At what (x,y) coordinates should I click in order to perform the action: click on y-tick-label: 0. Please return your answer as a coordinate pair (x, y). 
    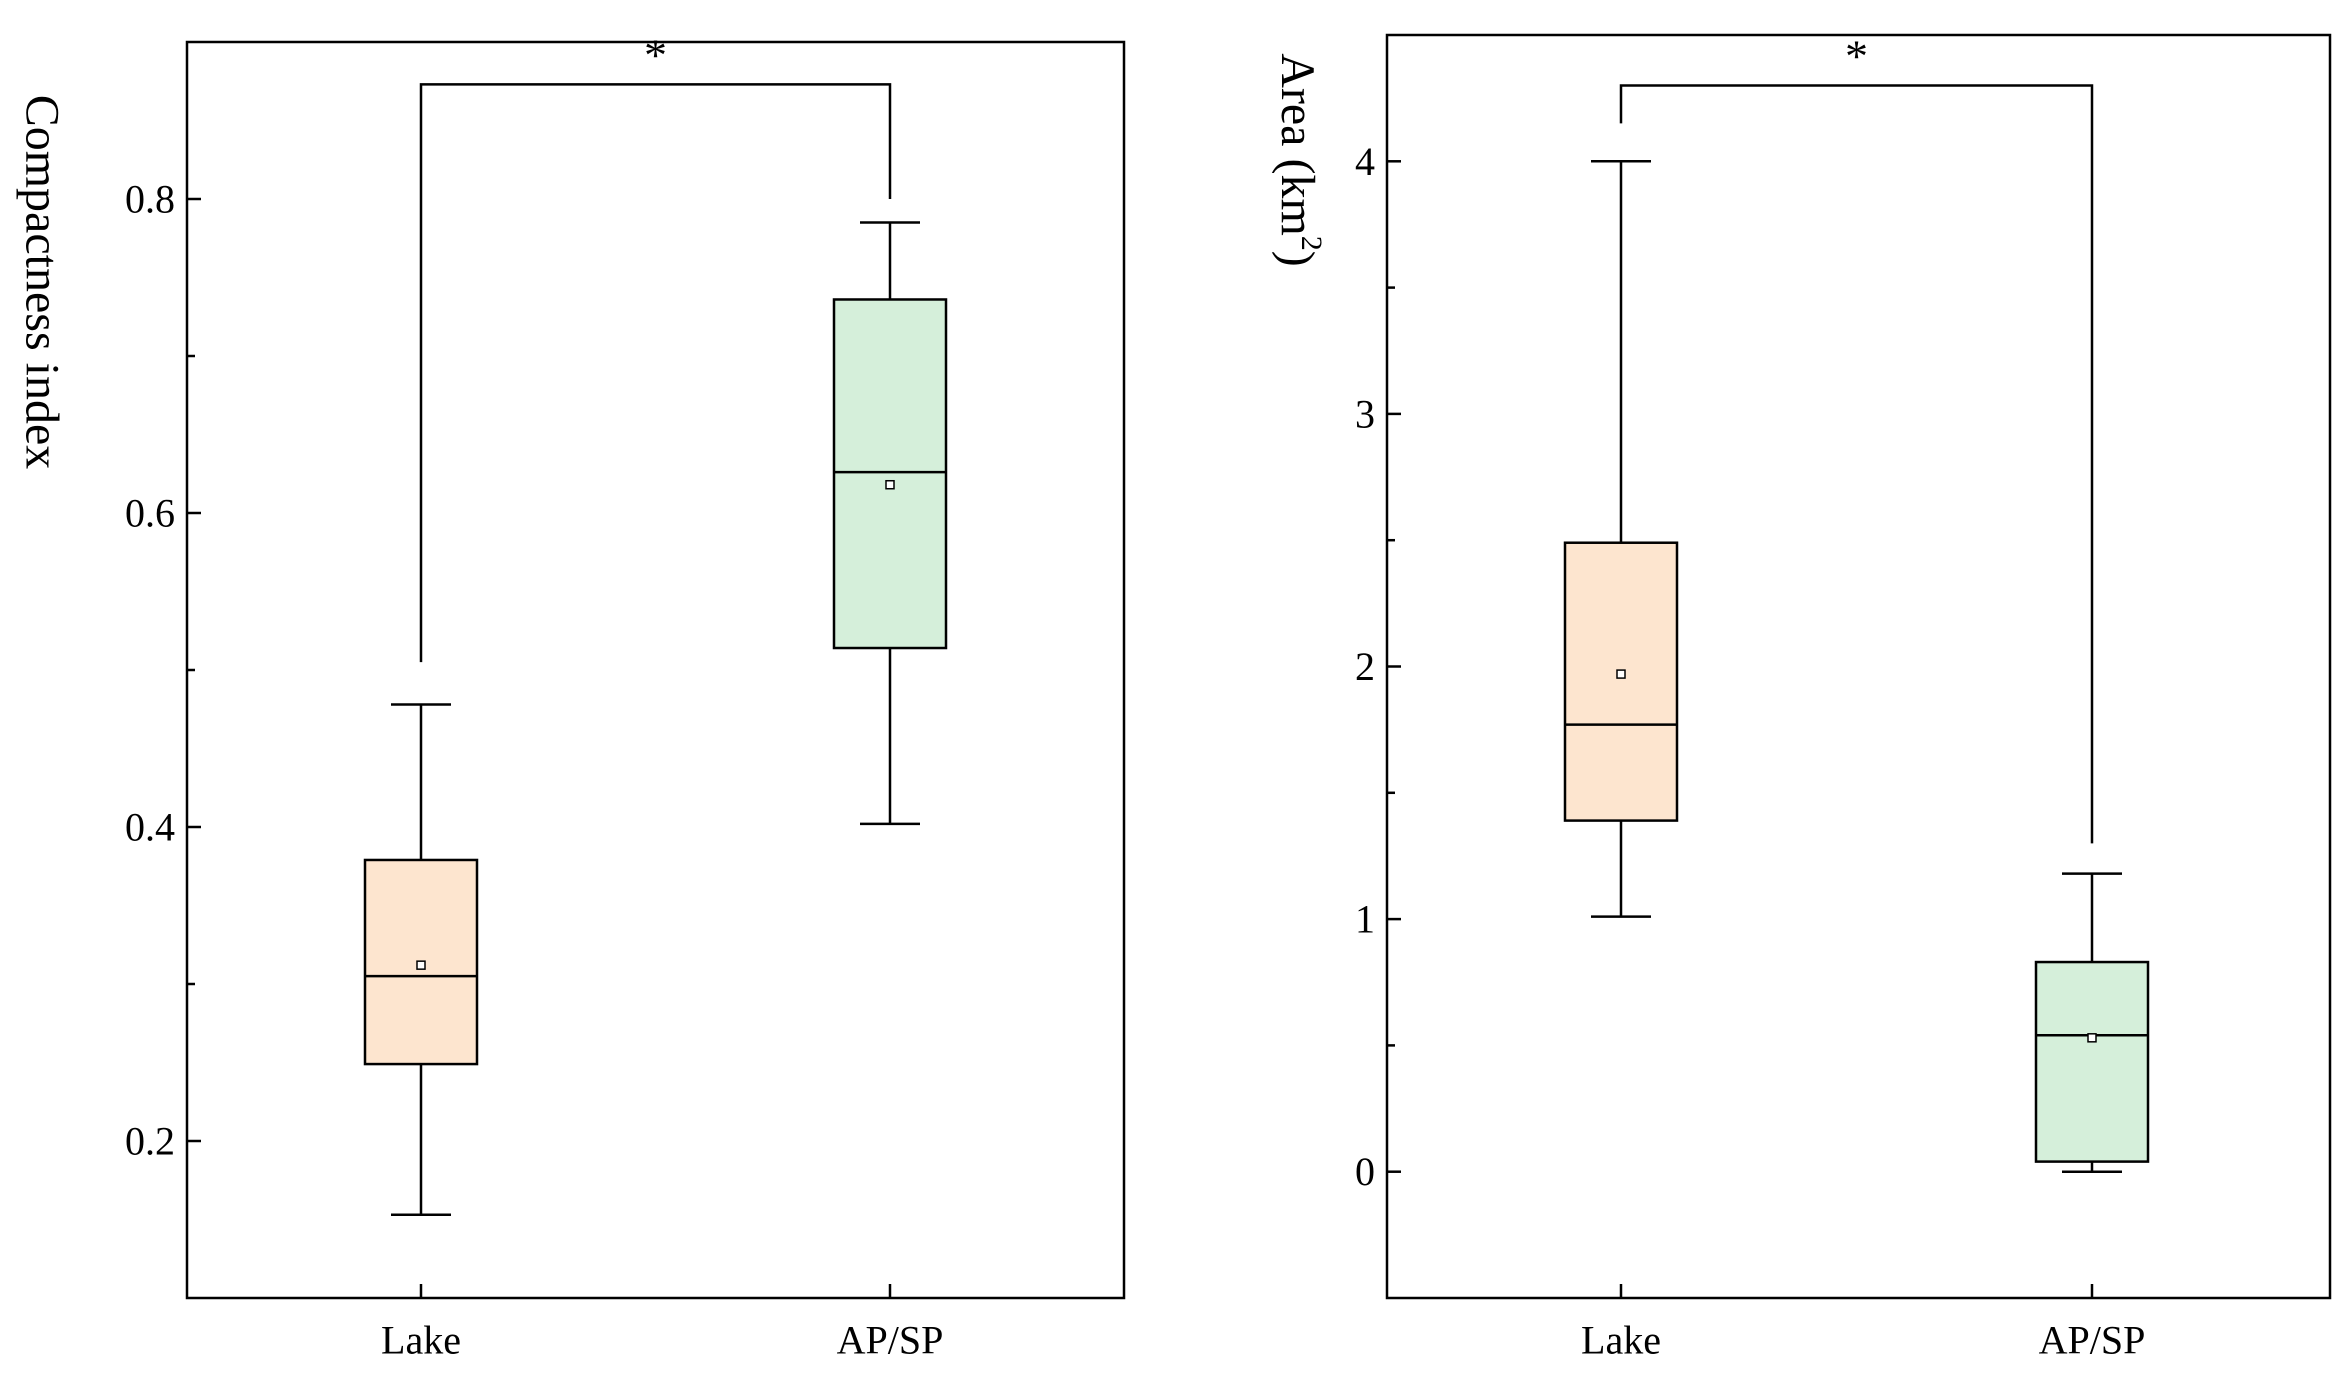
    Looking at the image, I should click on (1365, 1171).